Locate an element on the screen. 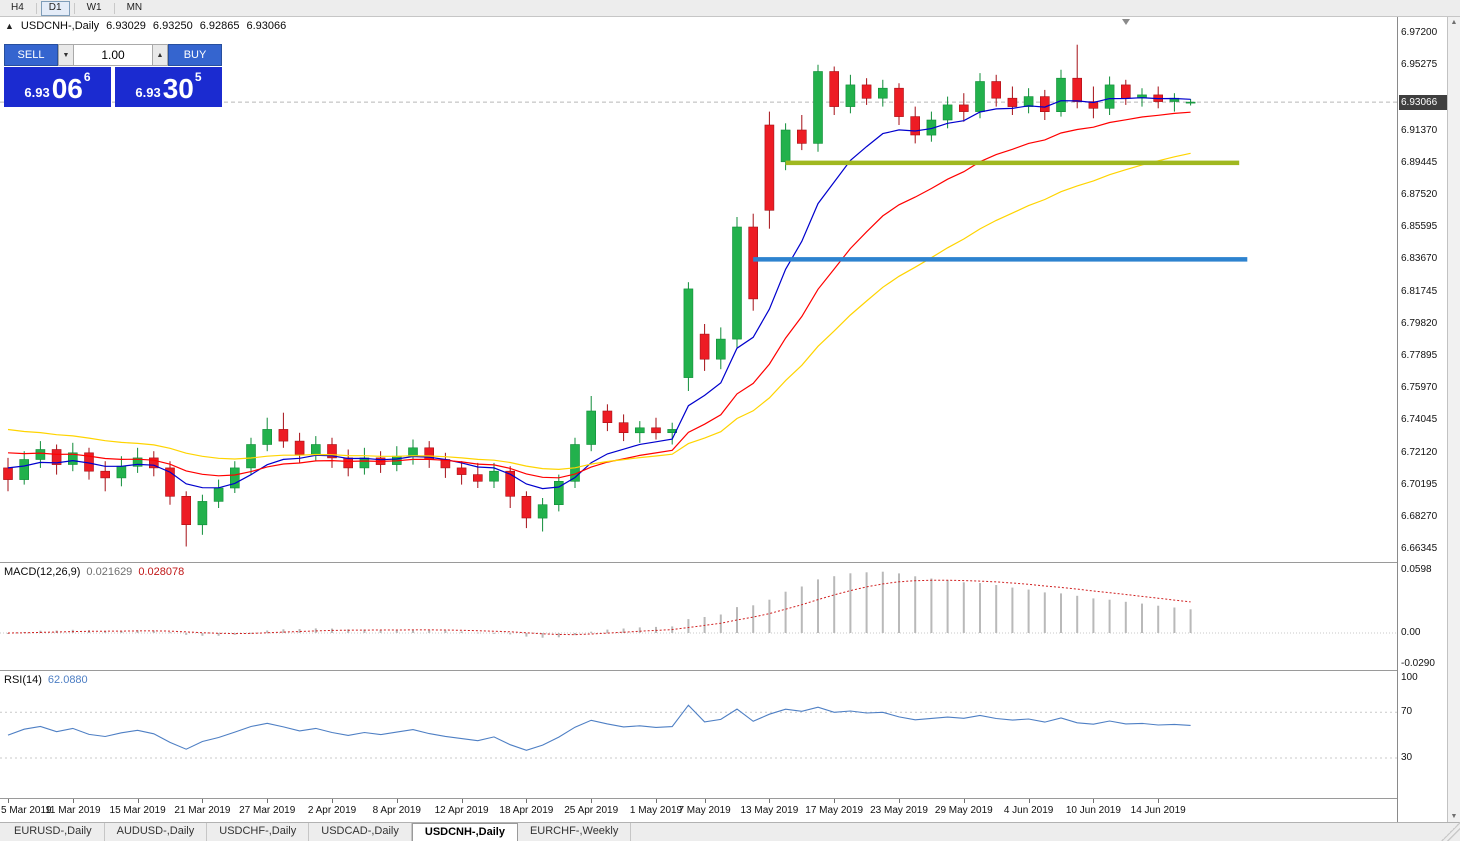 This screenshot has height=841, width=1460. chart-shift-marker is located at coordinates (1126, 22).